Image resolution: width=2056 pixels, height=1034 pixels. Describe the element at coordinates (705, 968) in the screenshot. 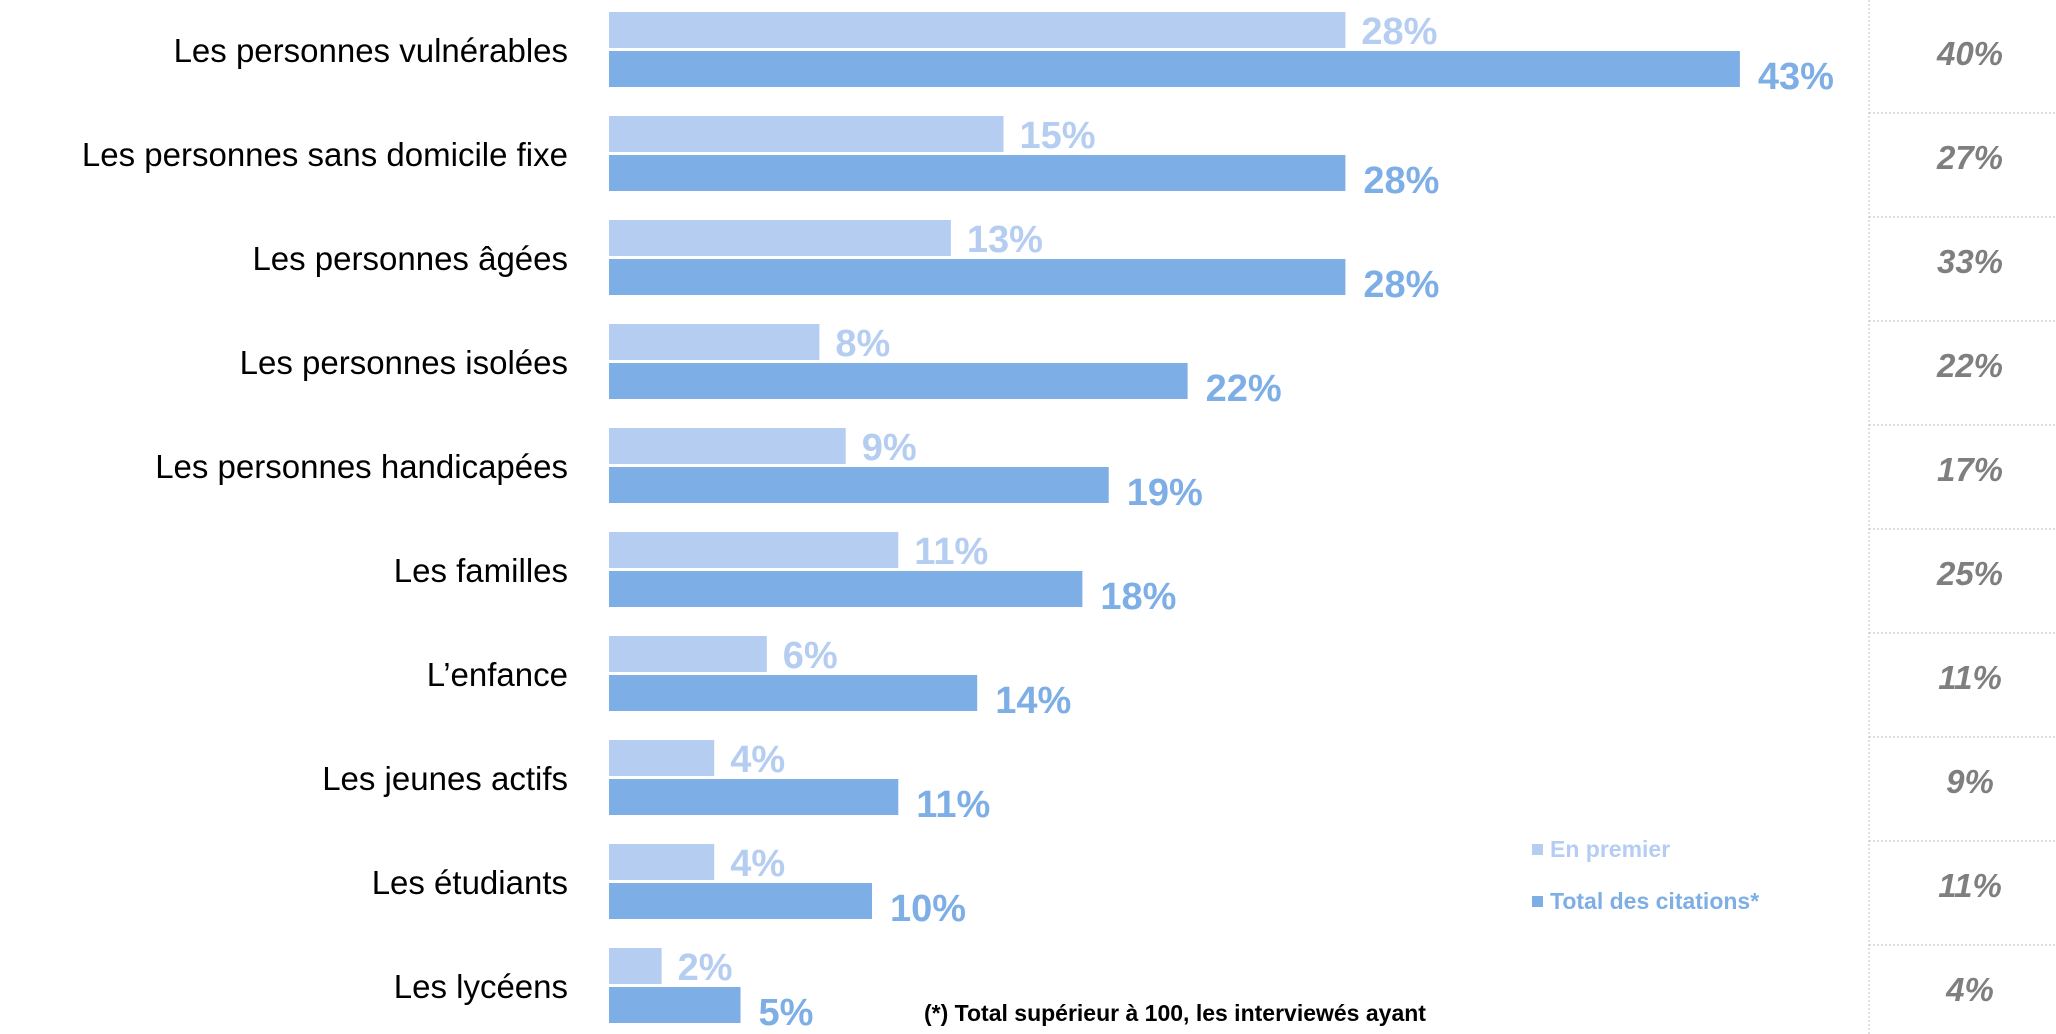

I see `value-label-en-premier: 2%` at that location.